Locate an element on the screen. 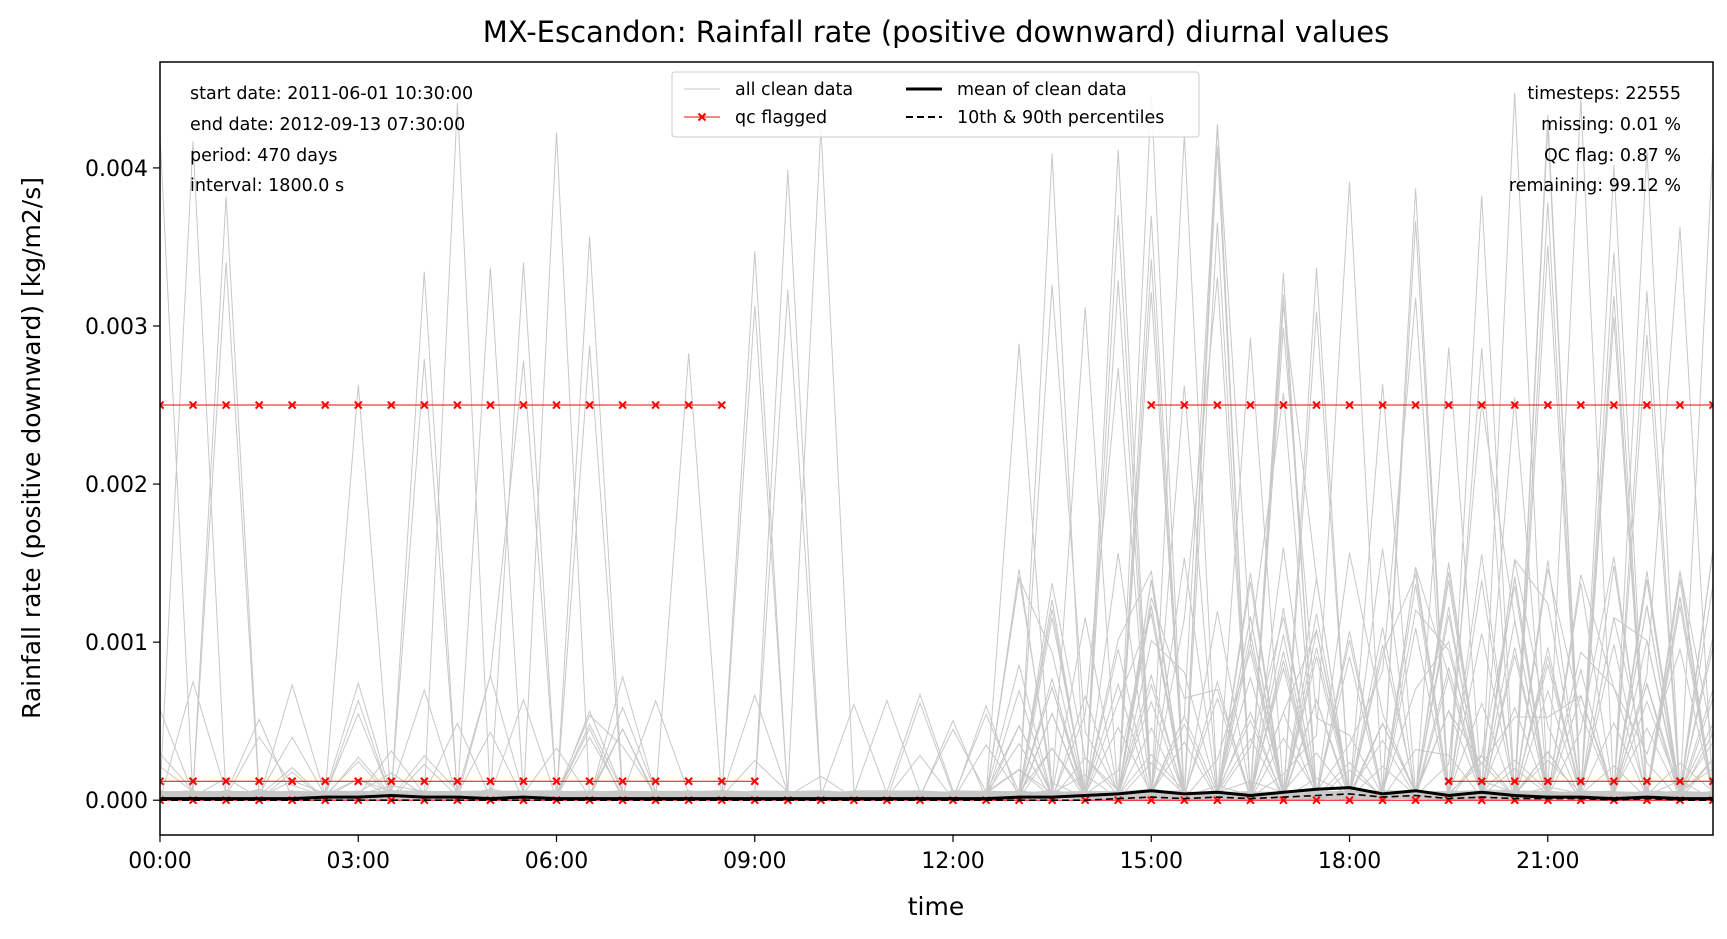  info-period: period: 470 days is located at coordinates (263, 156).